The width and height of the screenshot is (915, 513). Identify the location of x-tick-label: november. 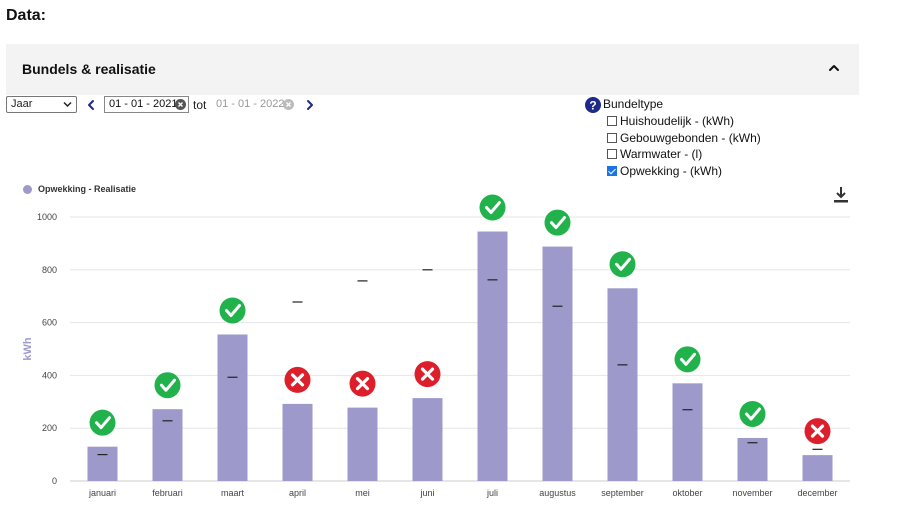
(752, 493).